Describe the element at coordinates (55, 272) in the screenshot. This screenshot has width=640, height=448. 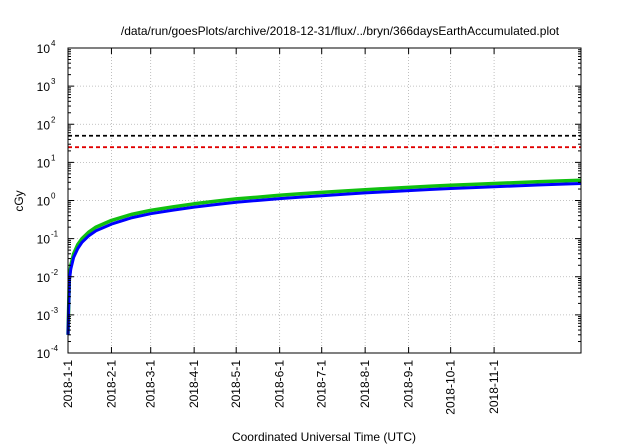
I see `y-tick-exponent: -2` at that location.